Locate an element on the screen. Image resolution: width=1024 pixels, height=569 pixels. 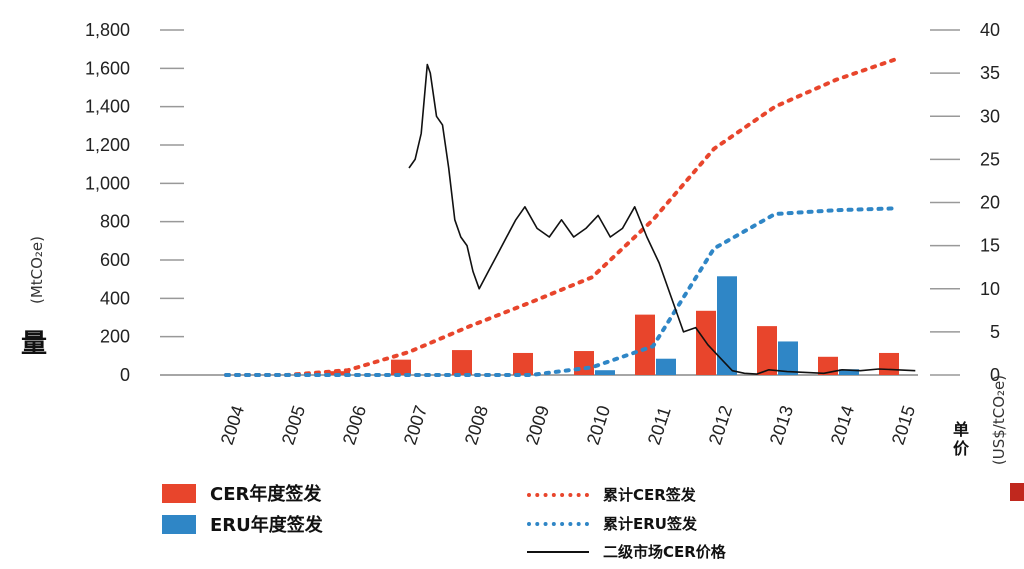
right-tick-label: 20 is located at coordinates (990, 203).